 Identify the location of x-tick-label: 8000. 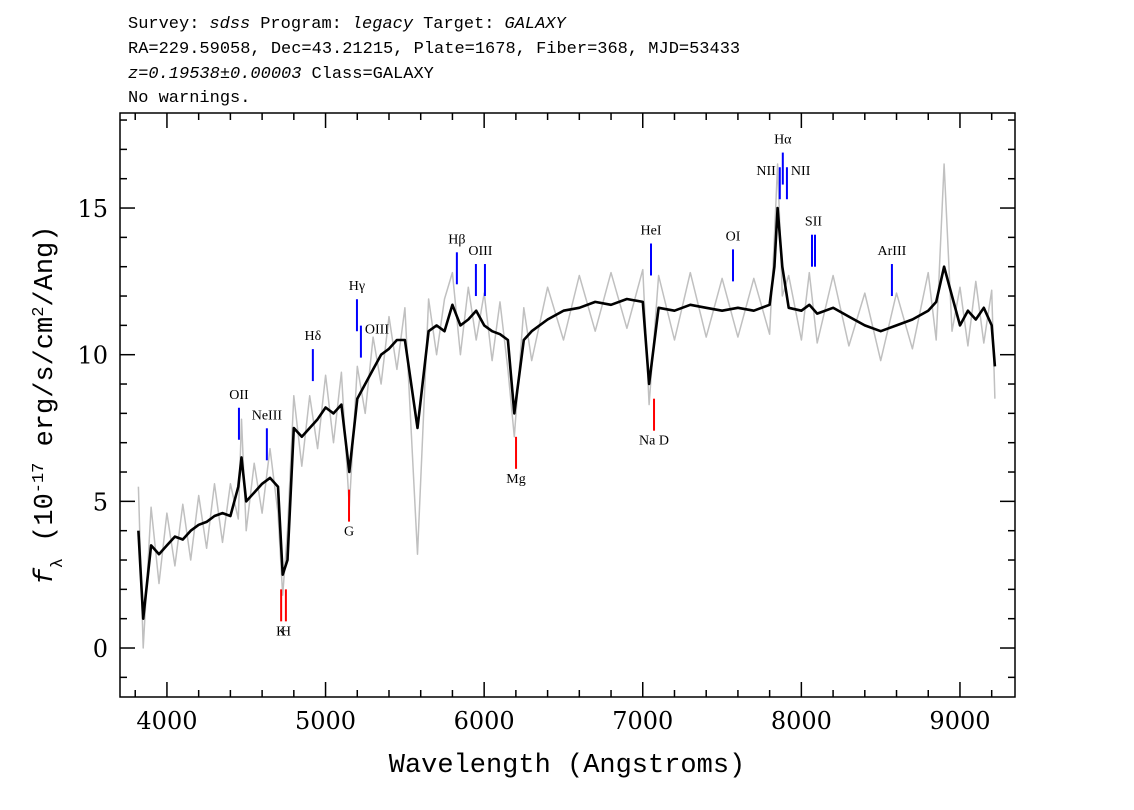
(801, 721).